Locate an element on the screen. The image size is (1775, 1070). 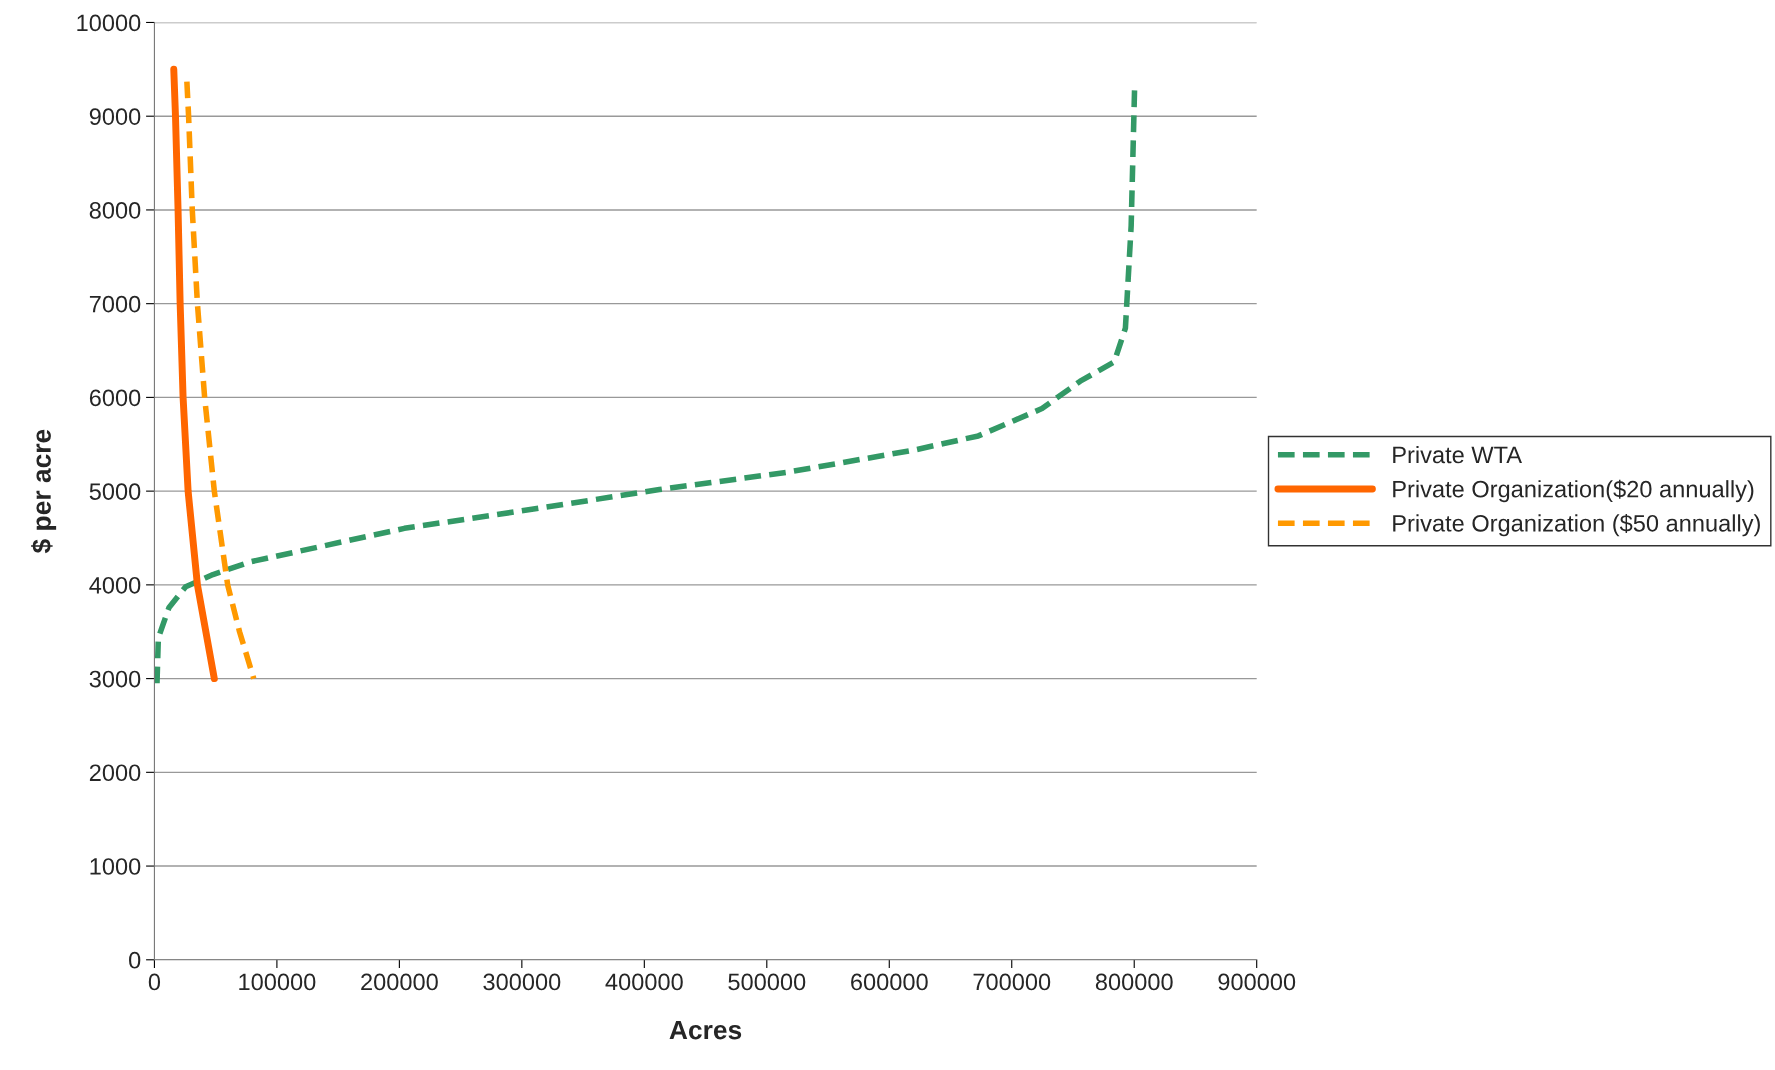
y-tick-label: 6000 is located at coordinates (115, 398).